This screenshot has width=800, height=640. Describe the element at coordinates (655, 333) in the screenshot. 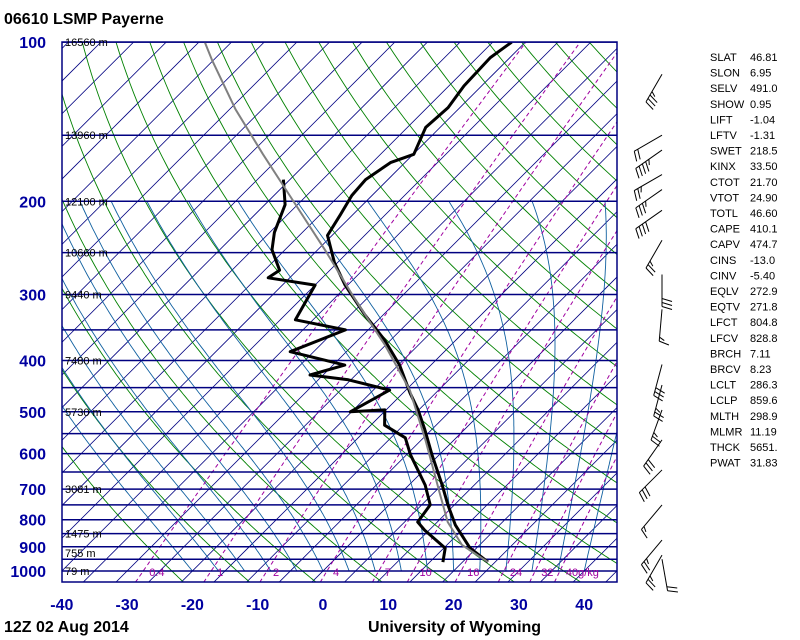

I see `wind-barbs` at that location.